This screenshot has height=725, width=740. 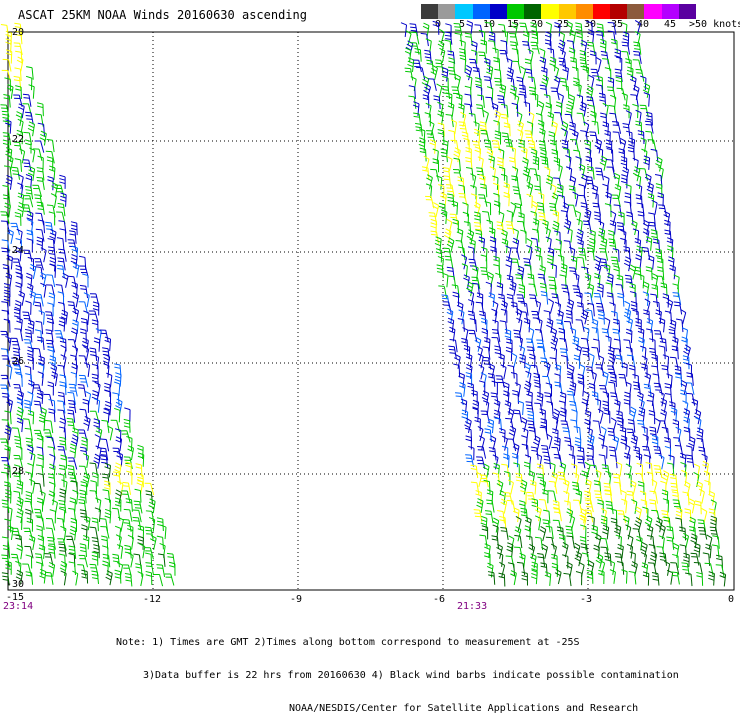 I want to click on swath-time-east: 21:33, so click(x=472, y=606).